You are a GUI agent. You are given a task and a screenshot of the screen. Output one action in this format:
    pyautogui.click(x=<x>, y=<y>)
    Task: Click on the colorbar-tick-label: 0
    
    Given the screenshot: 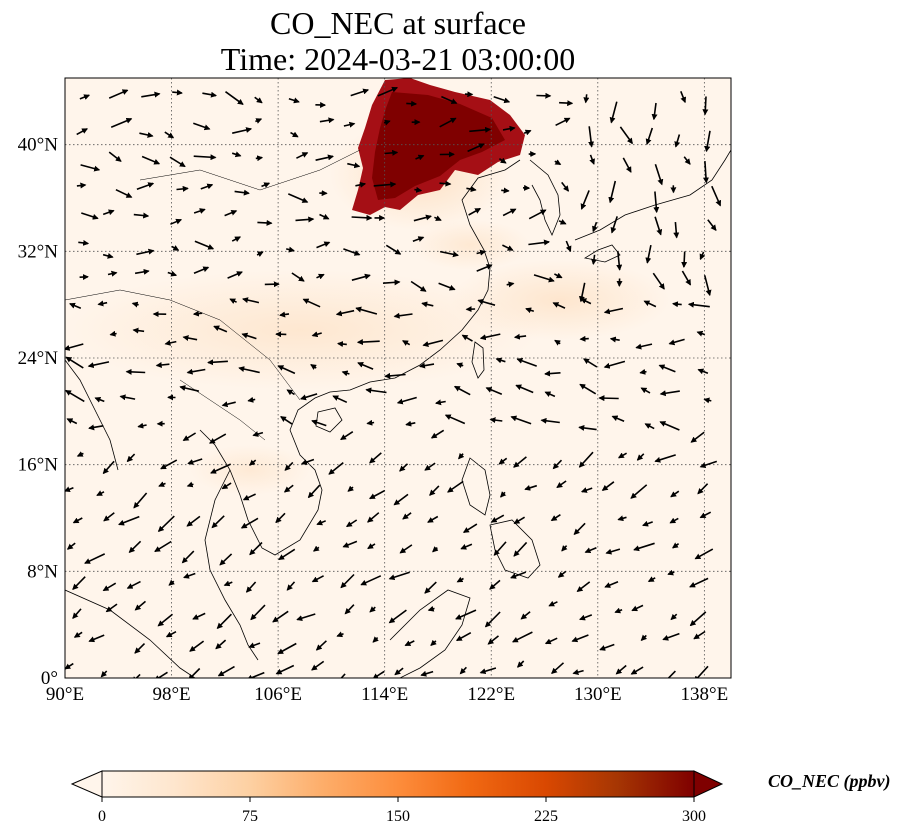 What is the action you would take?
    pyautogui.click(x=102, y=816)
    